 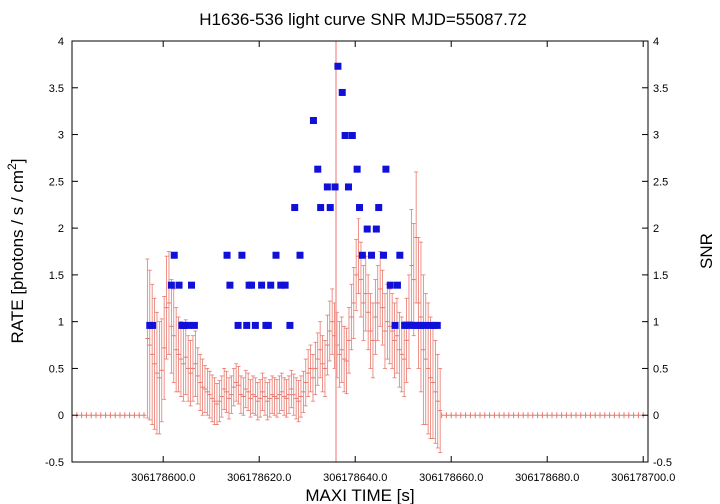 I want to click on x-tick-label: 306178600.0, so click(x=163, y=478).